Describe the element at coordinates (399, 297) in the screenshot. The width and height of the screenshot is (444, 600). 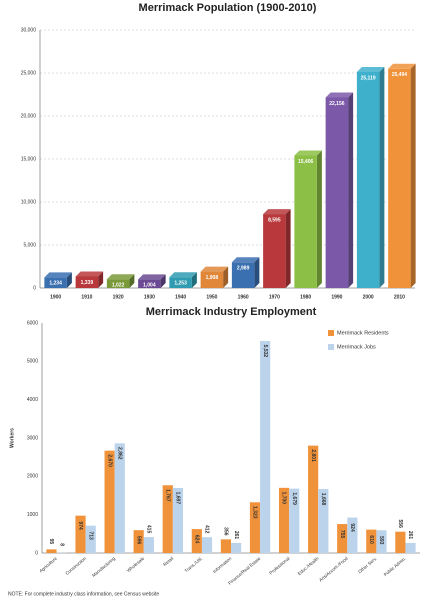
I see `x-tick-label: 2010` at that location.